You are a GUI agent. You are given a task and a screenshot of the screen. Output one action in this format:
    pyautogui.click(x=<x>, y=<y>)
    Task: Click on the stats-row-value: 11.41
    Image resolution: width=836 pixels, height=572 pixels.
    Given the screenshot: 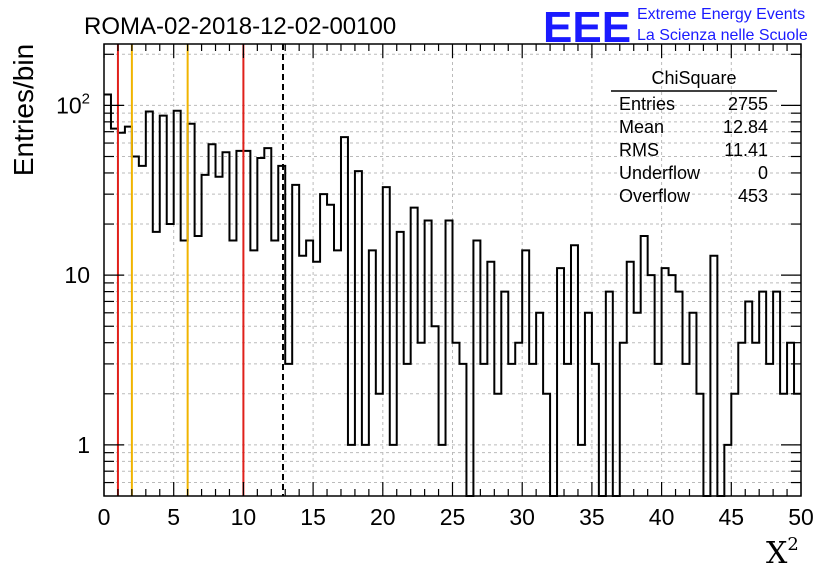 What is the action you would take?
    pyautogui.click(x=746, y=150)
    